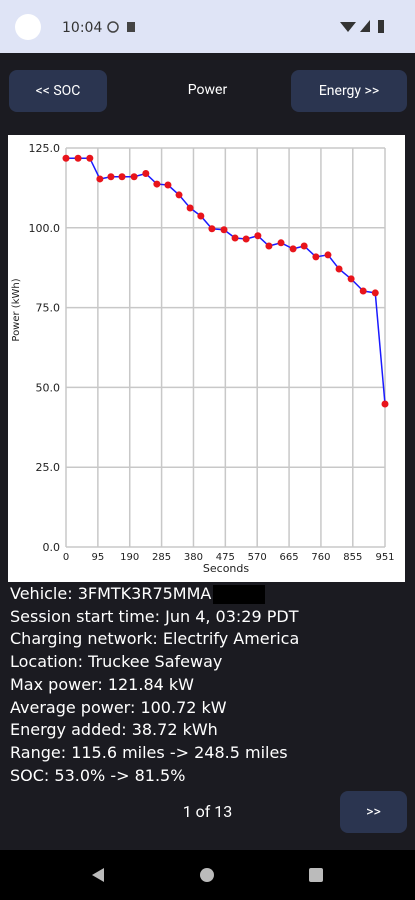  What do you see at coordinates (118, 707) in the screenshot?
I see `info-line: Average power: 100.72 kW` at bounding box center [118, 707].